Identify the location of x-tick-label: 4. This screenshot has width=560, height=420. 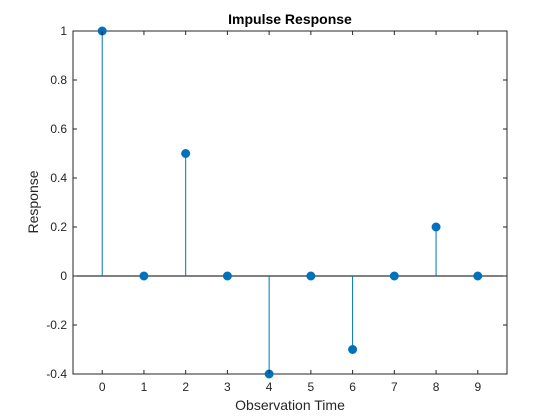
(269, 387).